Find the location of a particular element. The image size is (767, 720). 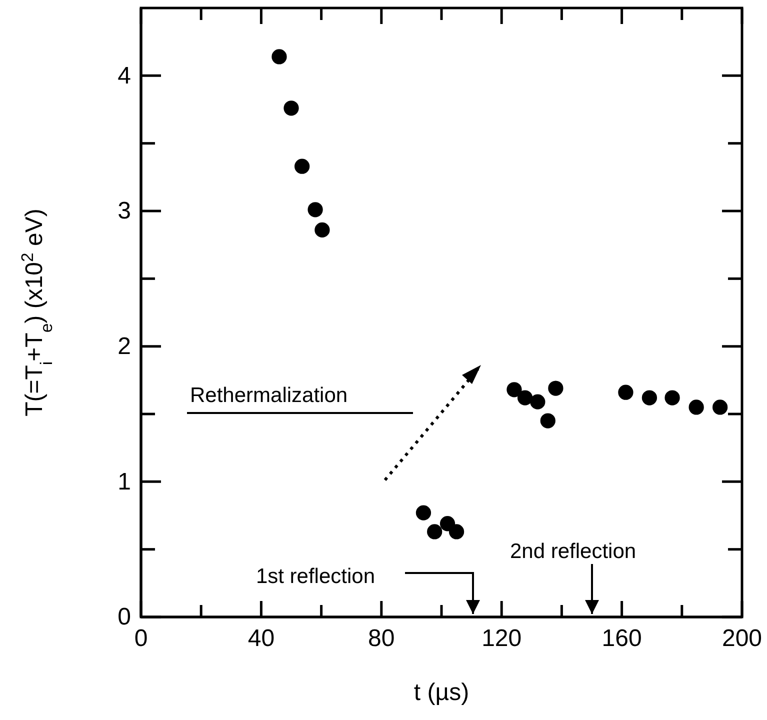

x-axis-title: t (µs) is located at coordinates (442, 692).